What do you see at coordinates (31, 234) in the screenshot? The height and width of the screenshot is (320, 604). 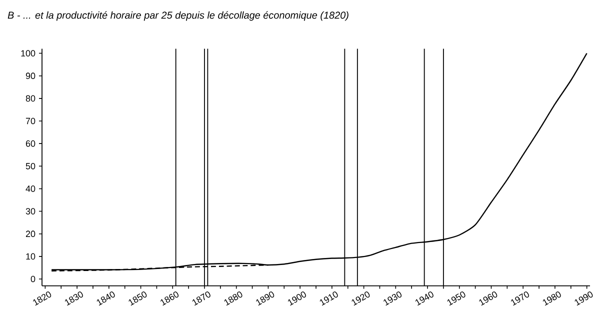 I see `y-tick-label: 20` at bounding box center [31, 234].